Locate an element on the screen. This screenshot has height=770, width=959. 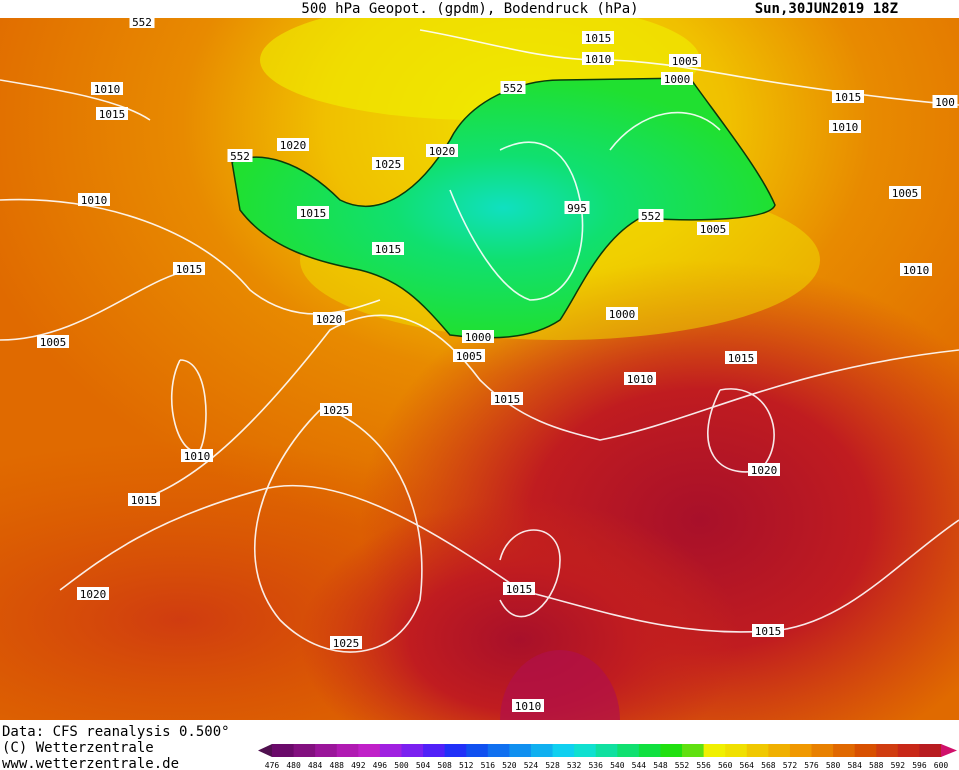
scale-label: 600 is located at coordinates (941, 765).